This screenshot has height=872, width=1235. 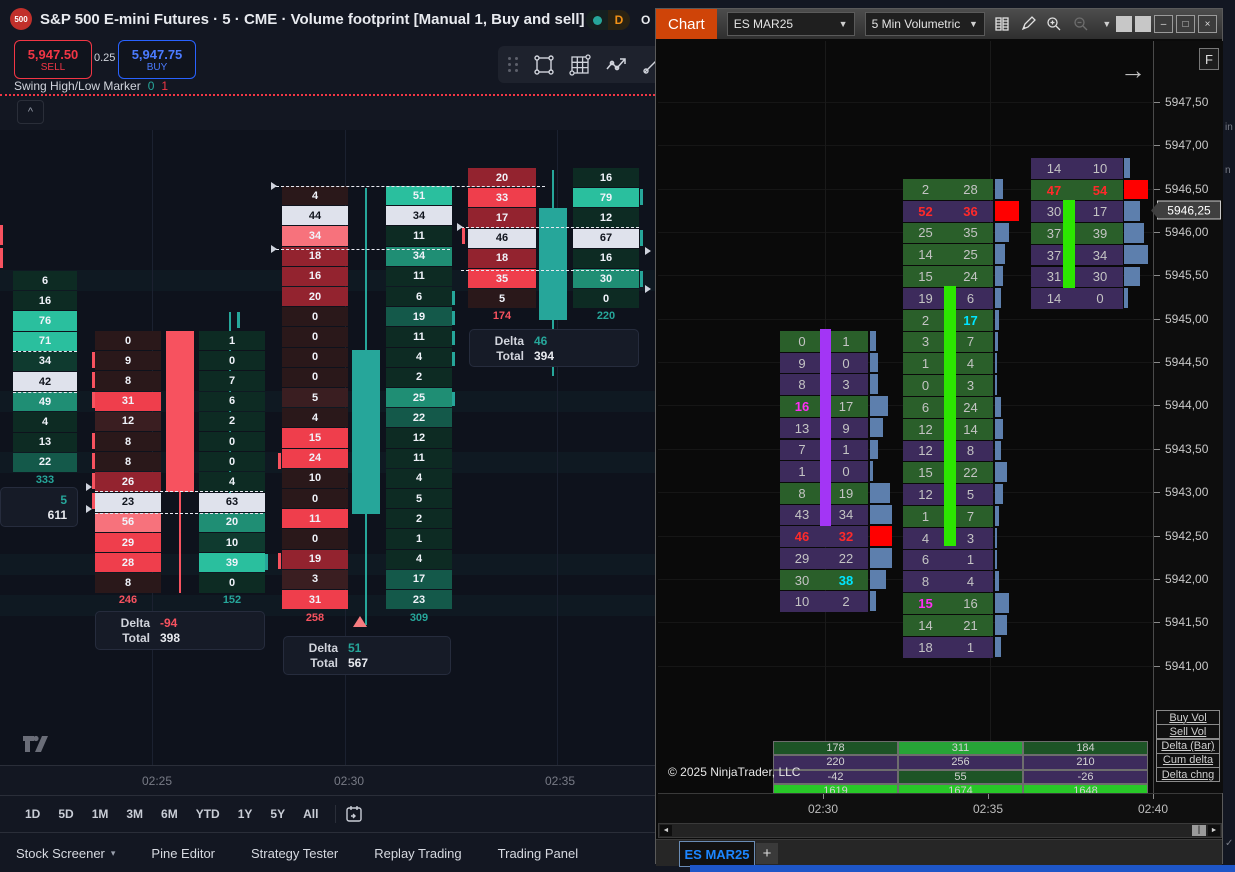 What do you see at coordinates (419, 196) in the screenshot?
I see `footprint-cell: 51` at bounding box center [419, 196].